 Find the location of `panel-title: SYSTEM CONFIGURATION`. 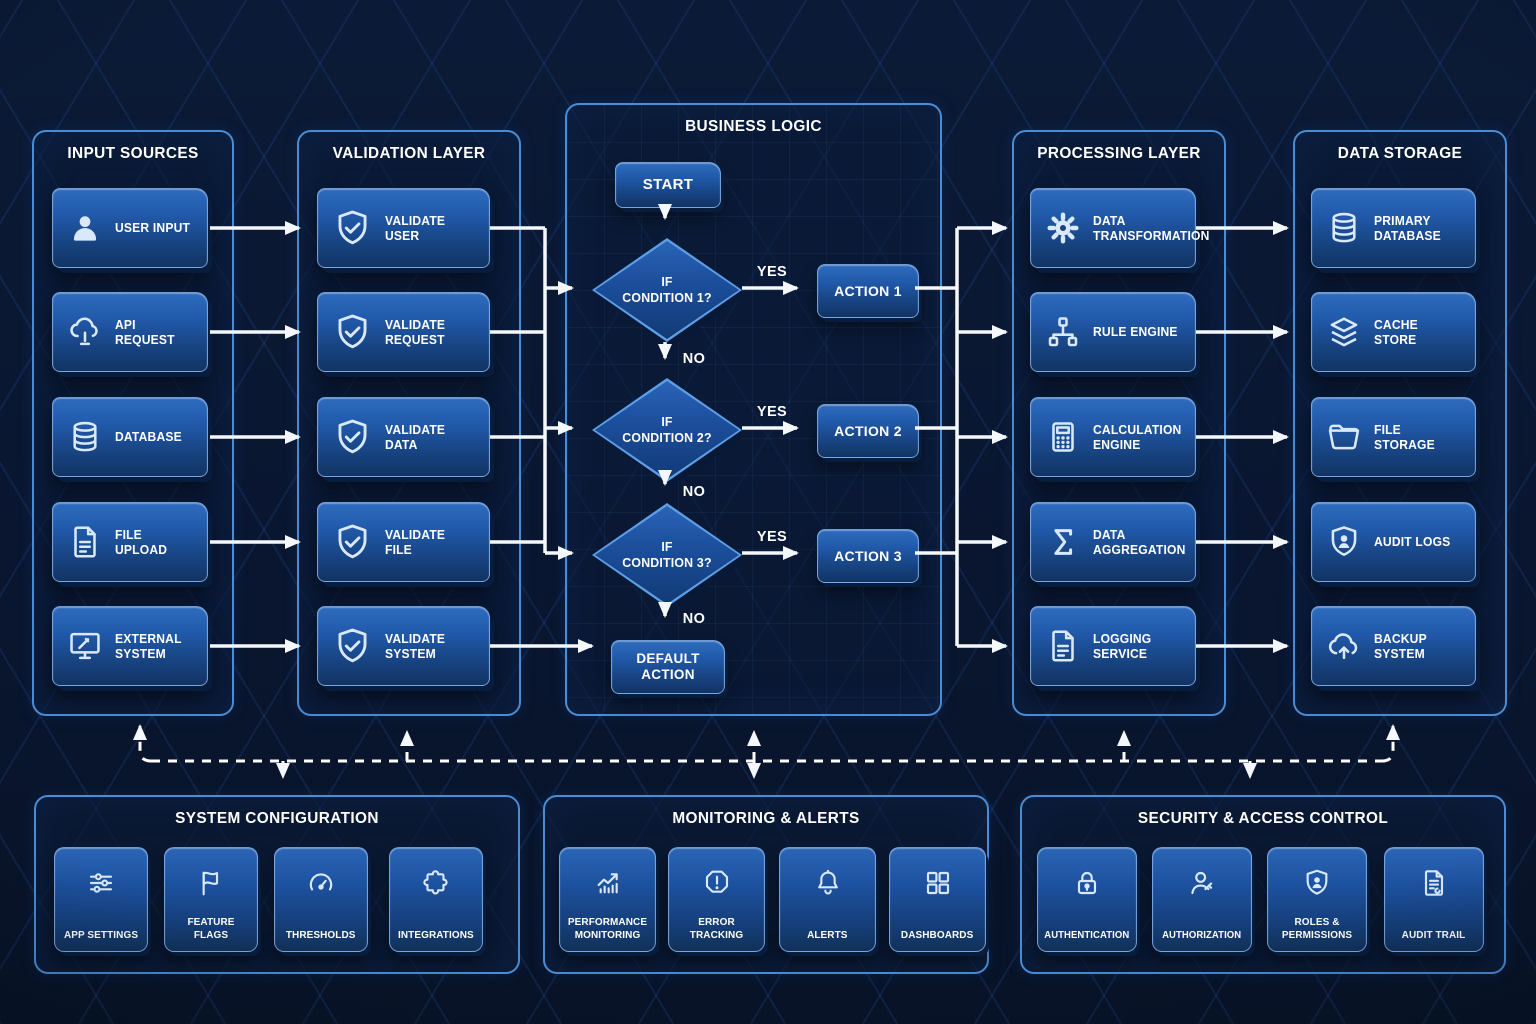

panel-title: SYSTEM CONFIGURATION is located at coordinates (277, 818).